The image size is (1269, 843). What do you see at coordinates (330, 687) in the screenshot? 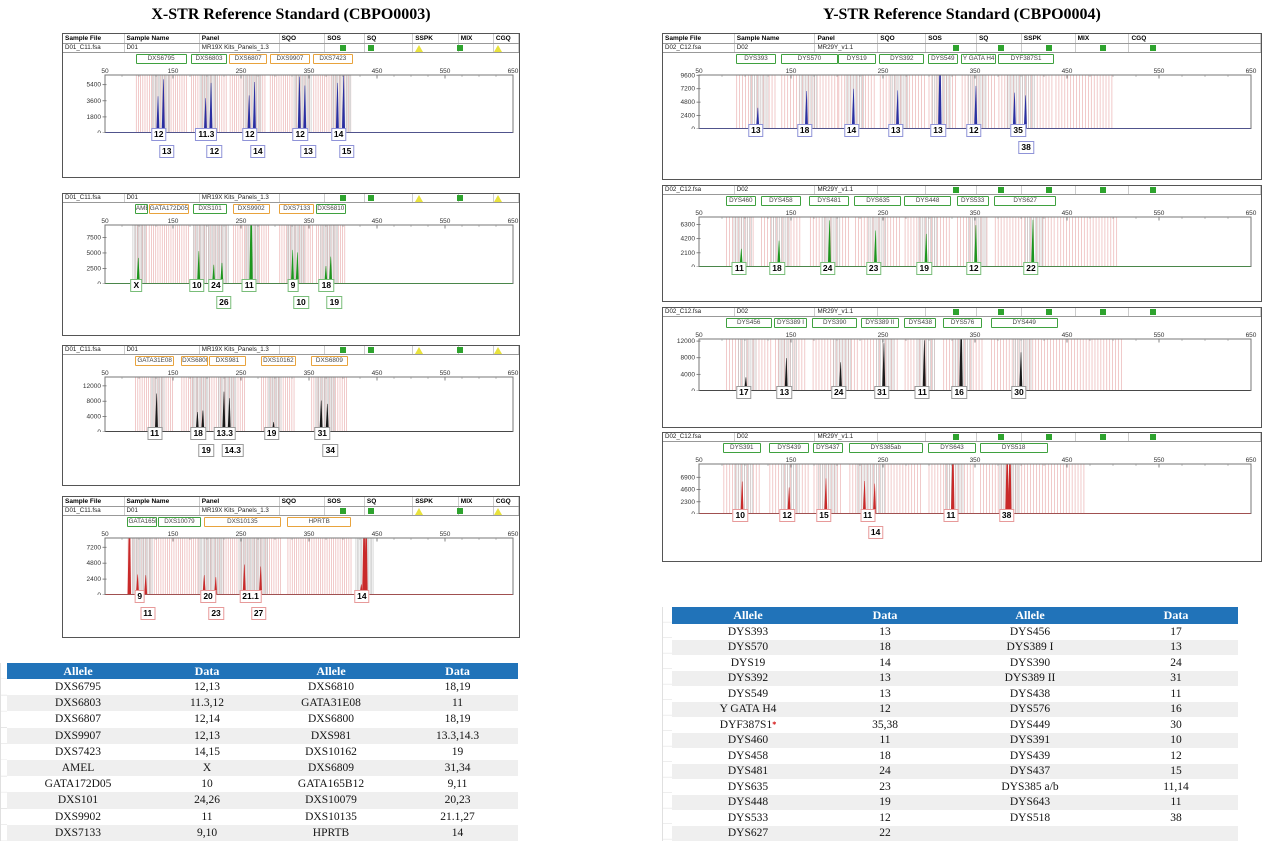
I see `allele-name-cell: DXS6810` at bounding box center [330, 687].